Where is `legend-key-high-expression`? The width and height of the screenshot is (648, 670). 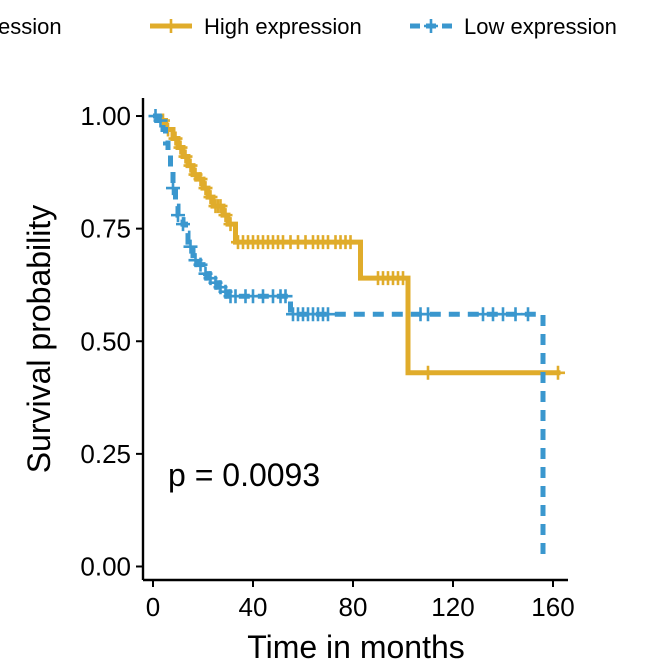 legend-key-high-expression is located at coordinates (171, 26).